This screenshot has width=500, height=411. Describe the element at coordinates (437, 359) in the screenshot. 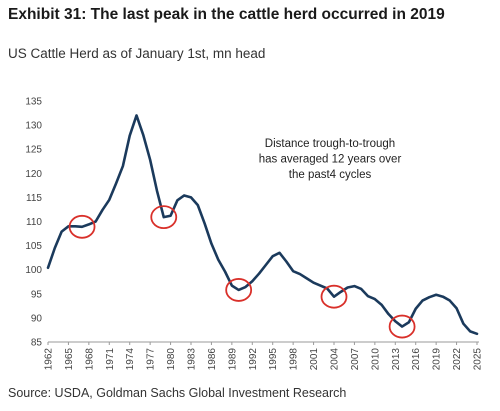

I see `x-tick-label: 2019` at that location.